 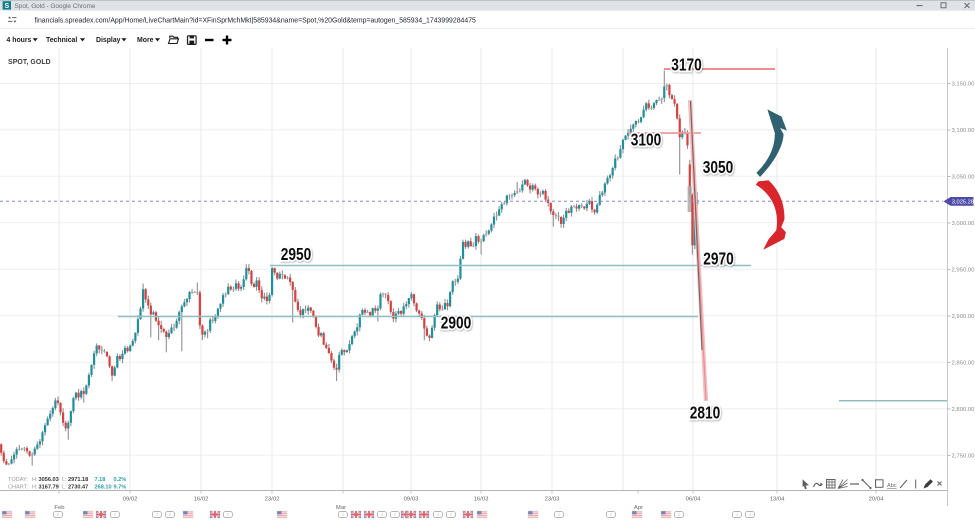 I want to click on svg-text: 2950, so click(x=296, y=254).